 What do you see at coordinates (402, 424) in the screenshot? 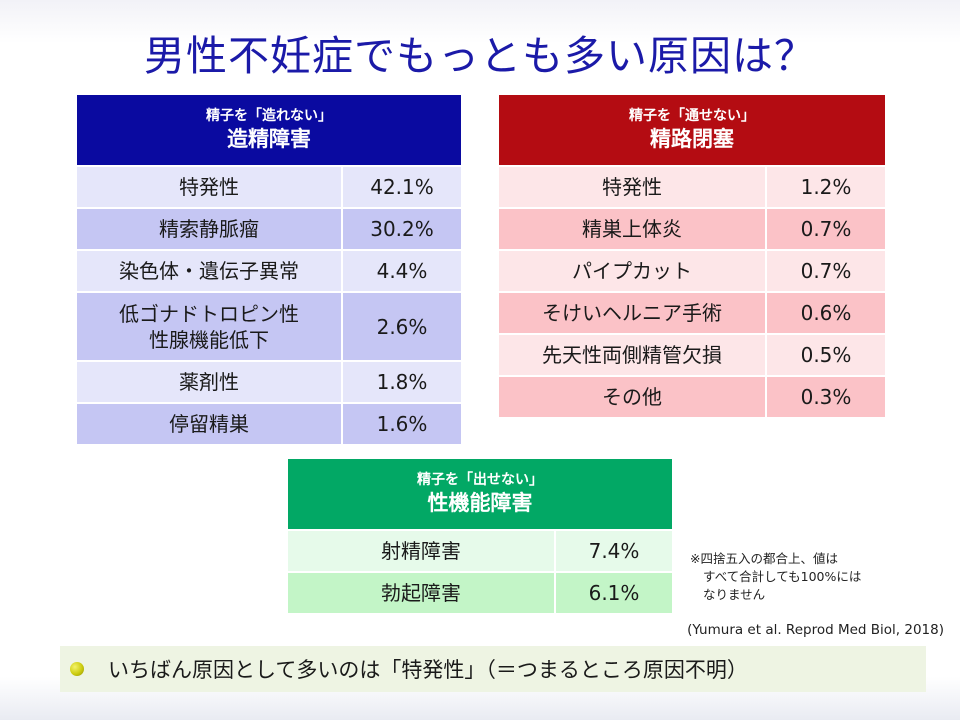
I see `cause-value: 1.6%` at bounding box center [402, 424].